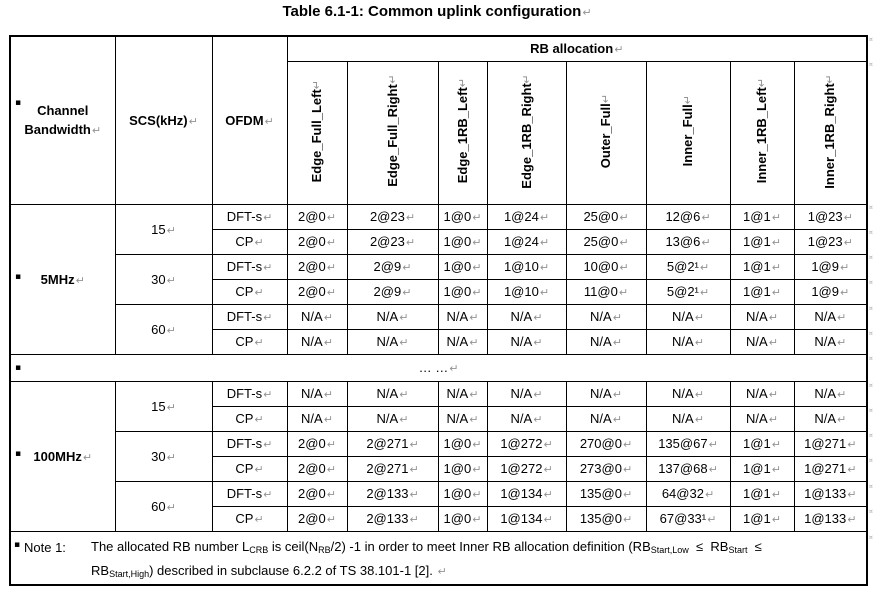  What do you see at coordinates (825, 493) in the screenshot?
I see `cell-value: 1@133` at bounding box center [825, 493].